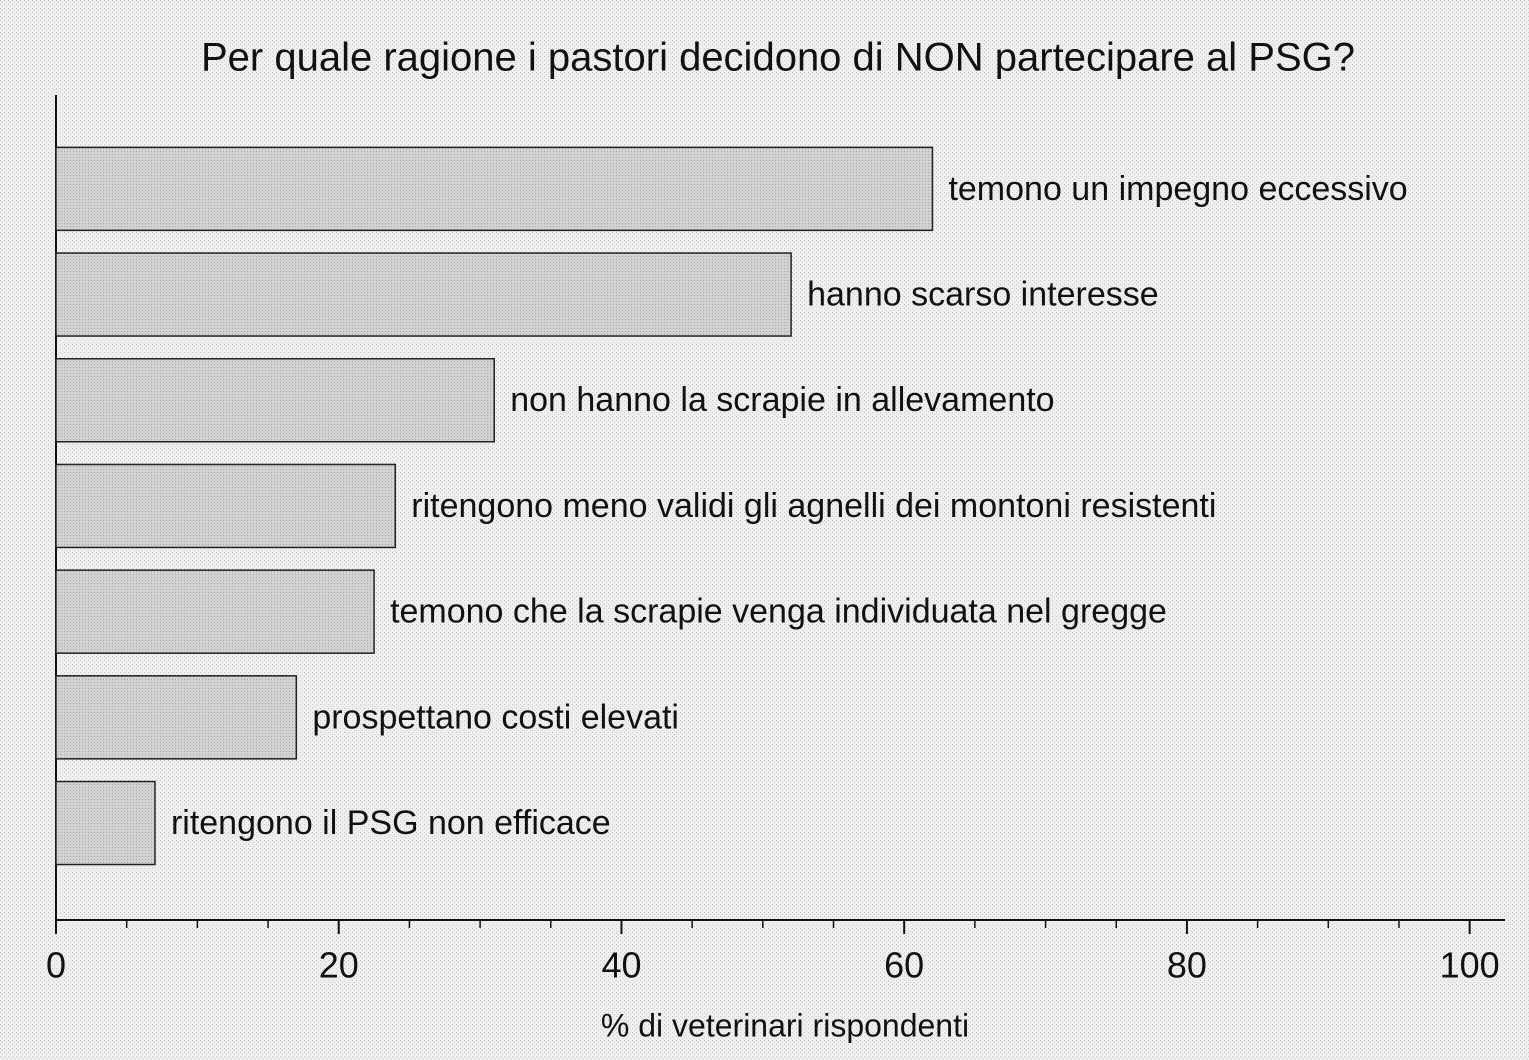 The height and width of the screenshot is (1060, 1529). I want to click on x-tick-label: 0, so click(56, 965).